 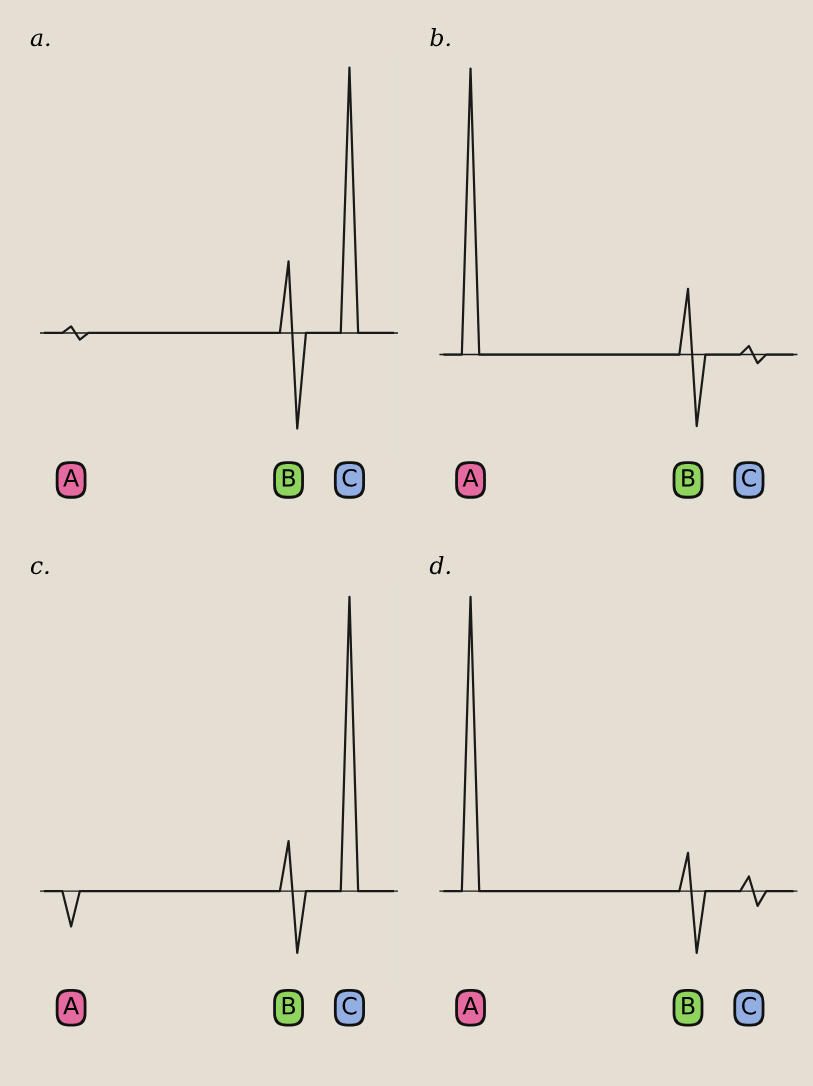 I want to click on chart-title: a., so click(x=40, y=40).